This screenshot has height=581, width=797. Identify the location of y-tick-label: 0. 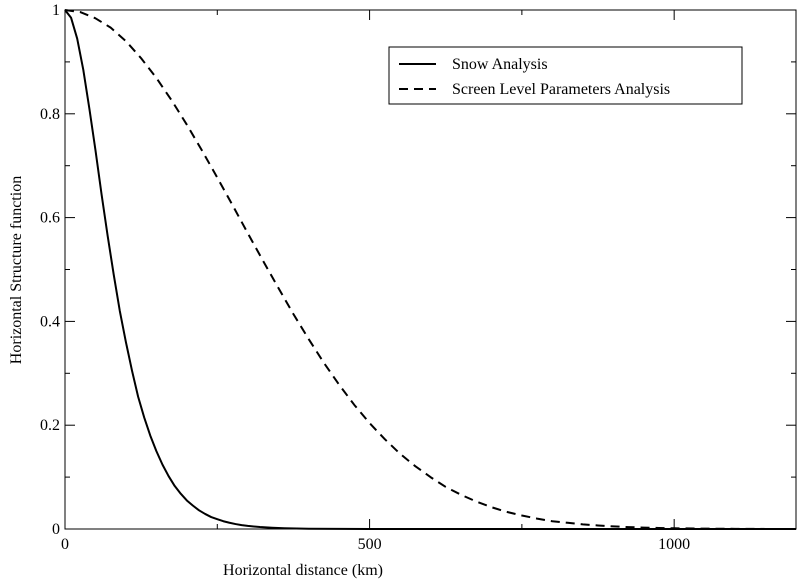
(56, 529).